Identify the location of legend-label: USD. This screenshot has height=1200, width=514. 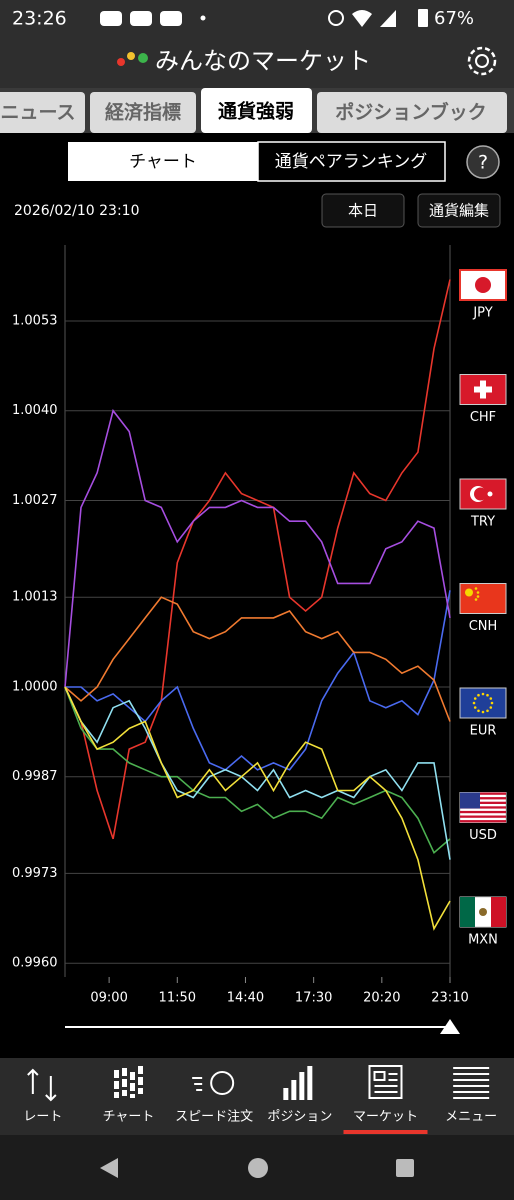
(483, 835).